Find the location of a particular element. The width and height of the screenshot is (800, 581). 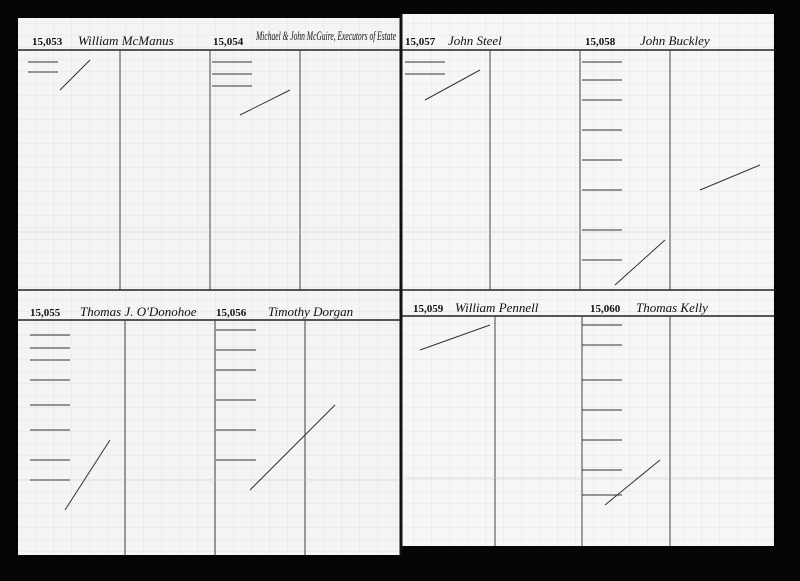

account-name: Thomas J. O'Donohoe is located at coordinates (138, 311).